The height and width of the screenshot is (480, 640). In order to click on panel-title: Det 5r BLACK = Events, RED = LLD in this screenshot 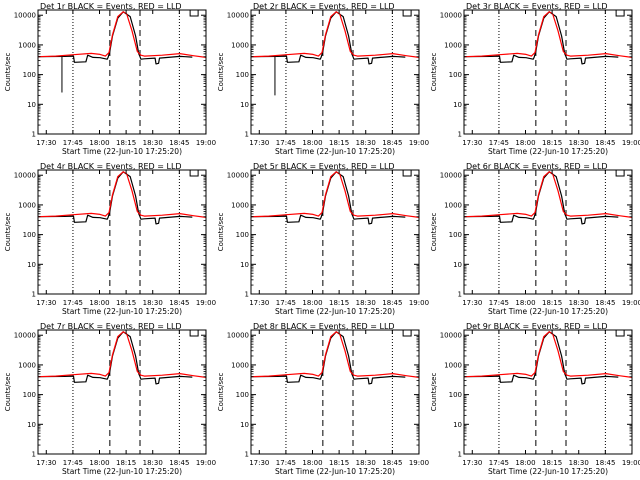, I will do `click(324, 166)`.